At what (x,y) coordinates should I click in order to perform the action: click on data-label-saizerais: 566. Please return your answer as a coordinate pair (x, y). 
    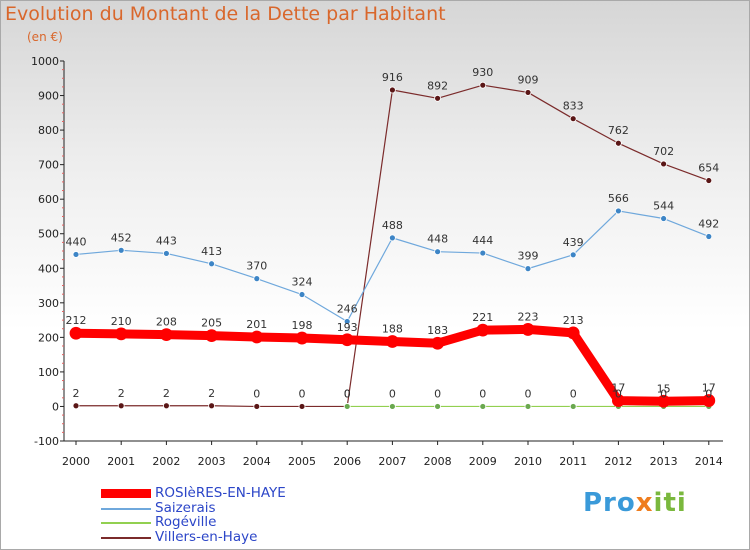
    Looking at the image, I should click on (618, 198).